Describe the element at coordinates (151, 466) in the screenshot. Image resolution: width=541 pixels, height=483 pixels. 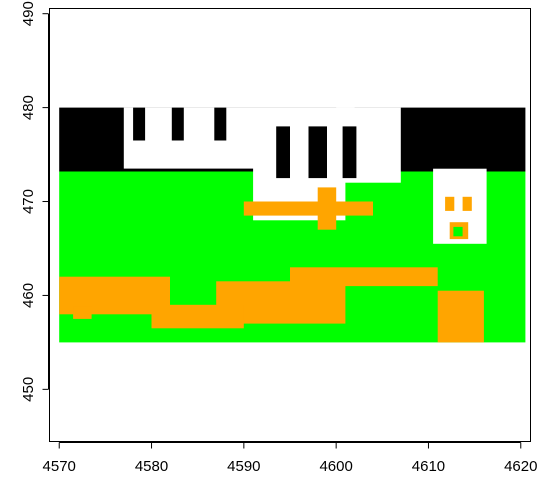
I see `x-tick-label: 4580` at that location.